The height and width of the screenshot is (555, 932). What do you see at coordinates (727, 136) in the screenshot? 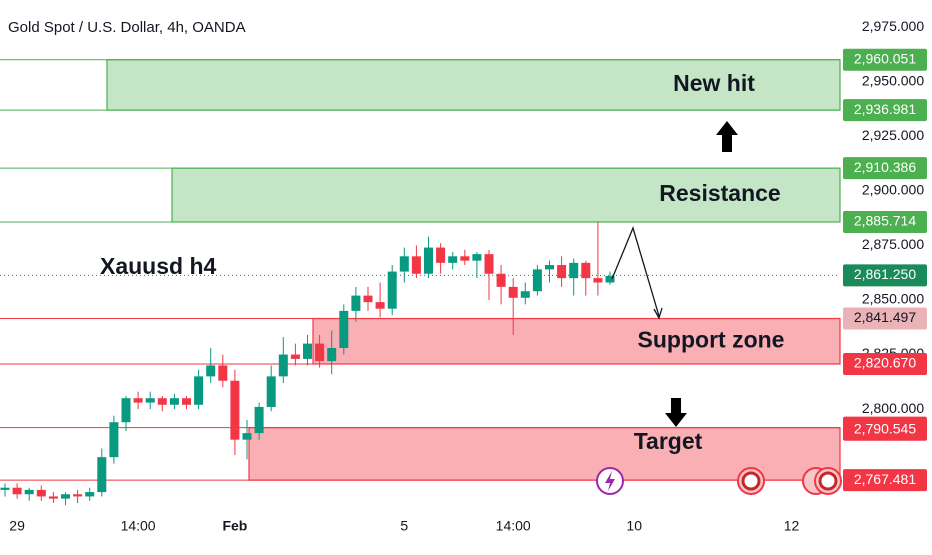
I see `up-arrow` at bounding box center [727, 136].